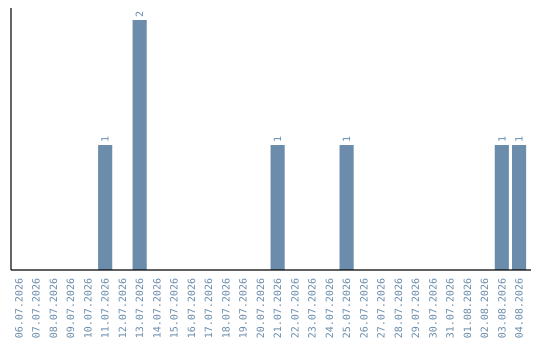 This screenshot has height=340, width=540. I want to click on x-tick-label: 17.07.2026, so click(210, 308).